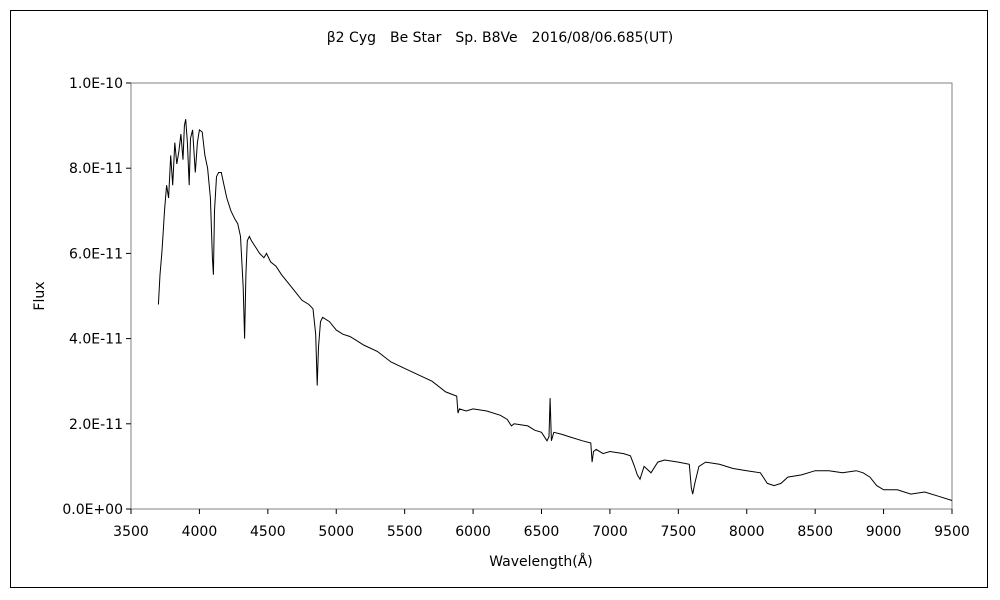 This screenshot has width=1000, height=600. What do you see at coordinates (96, 169) in the screenshot?
I see `y-tick-label: 8.0E-11` at bounding box center [96, 169].